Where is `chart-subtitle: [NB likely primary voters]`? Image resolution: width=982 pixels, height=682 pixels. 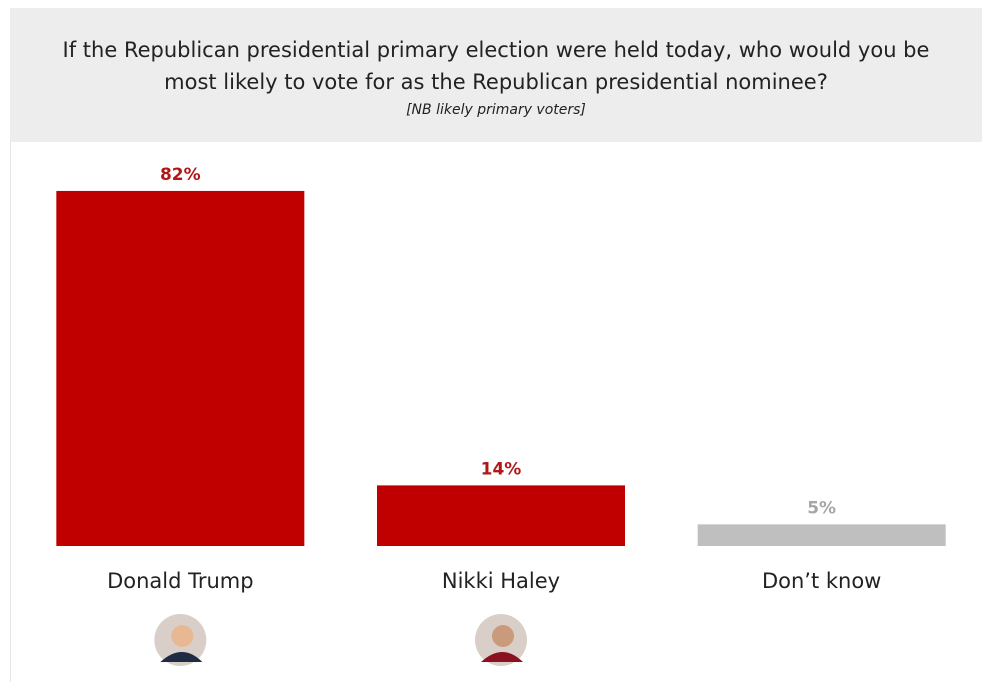 chart-subtitle: [NB likely primary voters] is located at coordinates (496, 110).